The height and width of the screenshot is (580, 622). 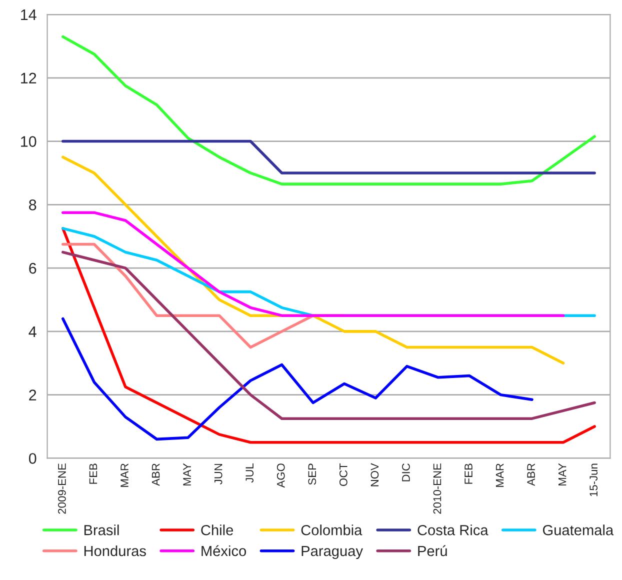 What do you see at coordinates (312, 474) in the screenshot?
I see `x-tick-label: SEP` at bounding box center [312, 474].